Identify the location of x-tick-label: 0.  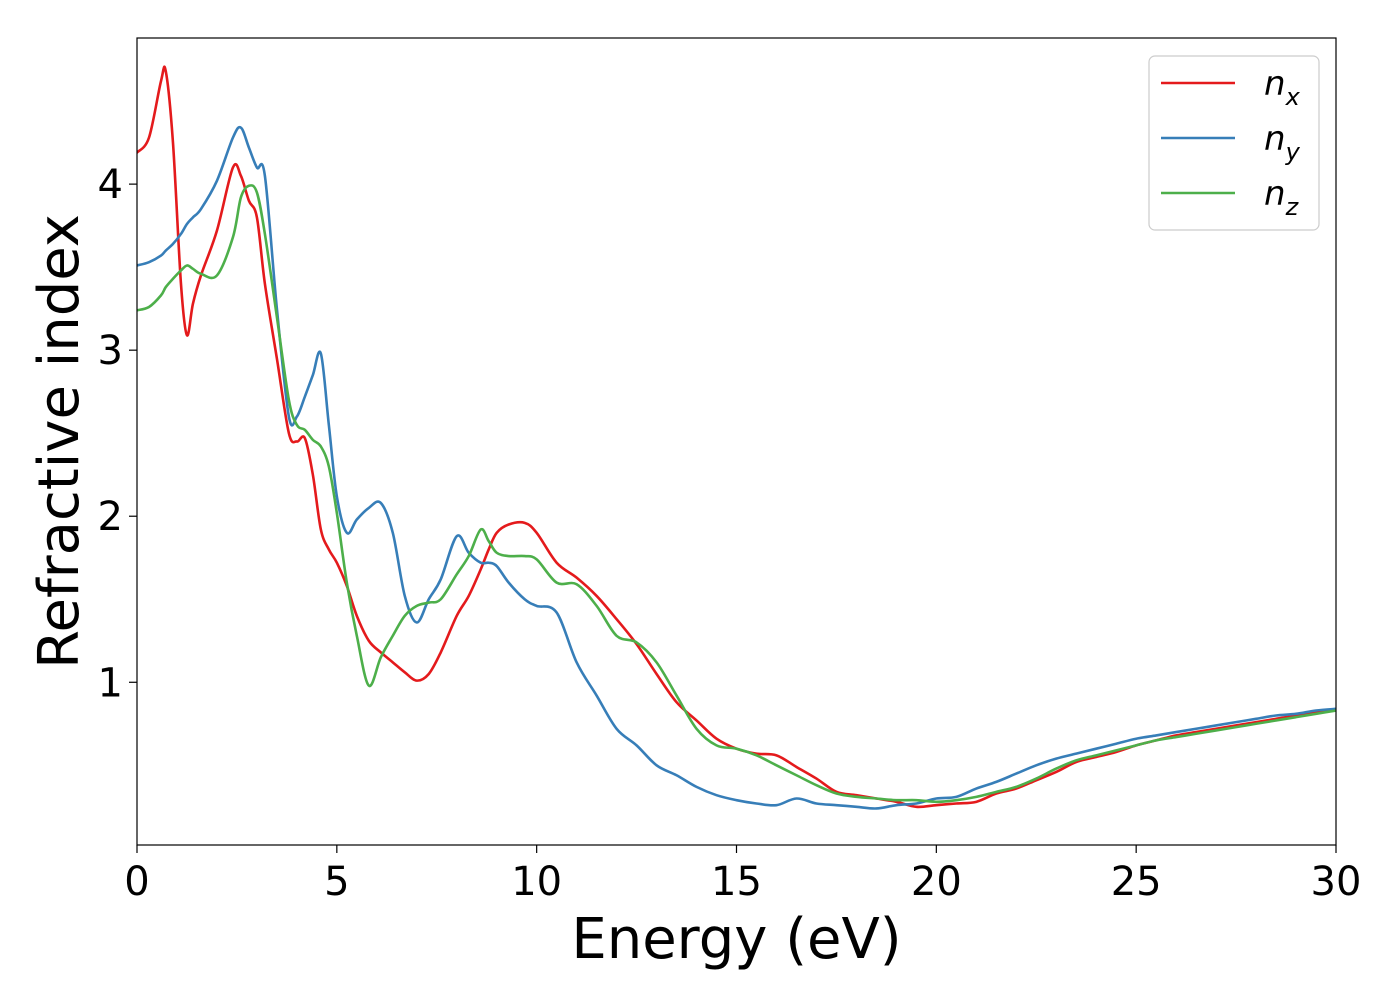
(136, 882).